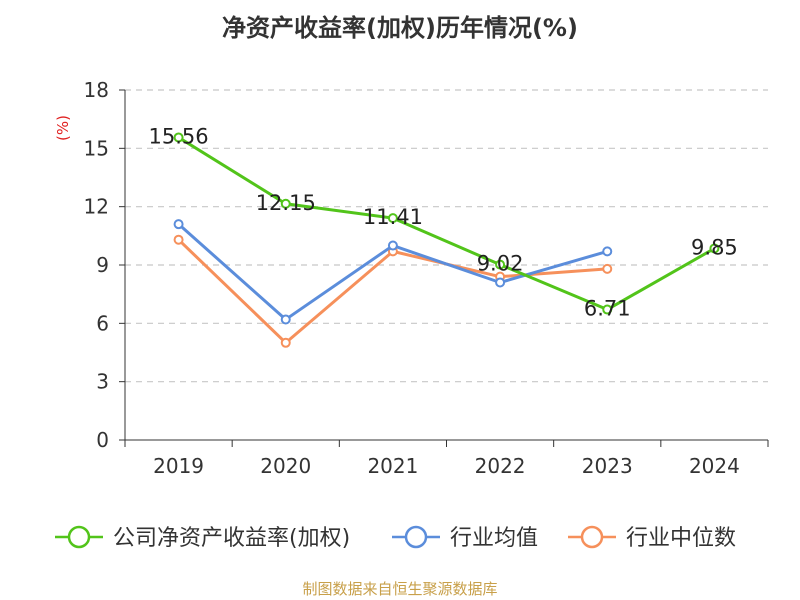  What do you see at coordinates (102, 265) in the screenshot?
I see `y-tick-label: 9` at bounding box center [102, 265].